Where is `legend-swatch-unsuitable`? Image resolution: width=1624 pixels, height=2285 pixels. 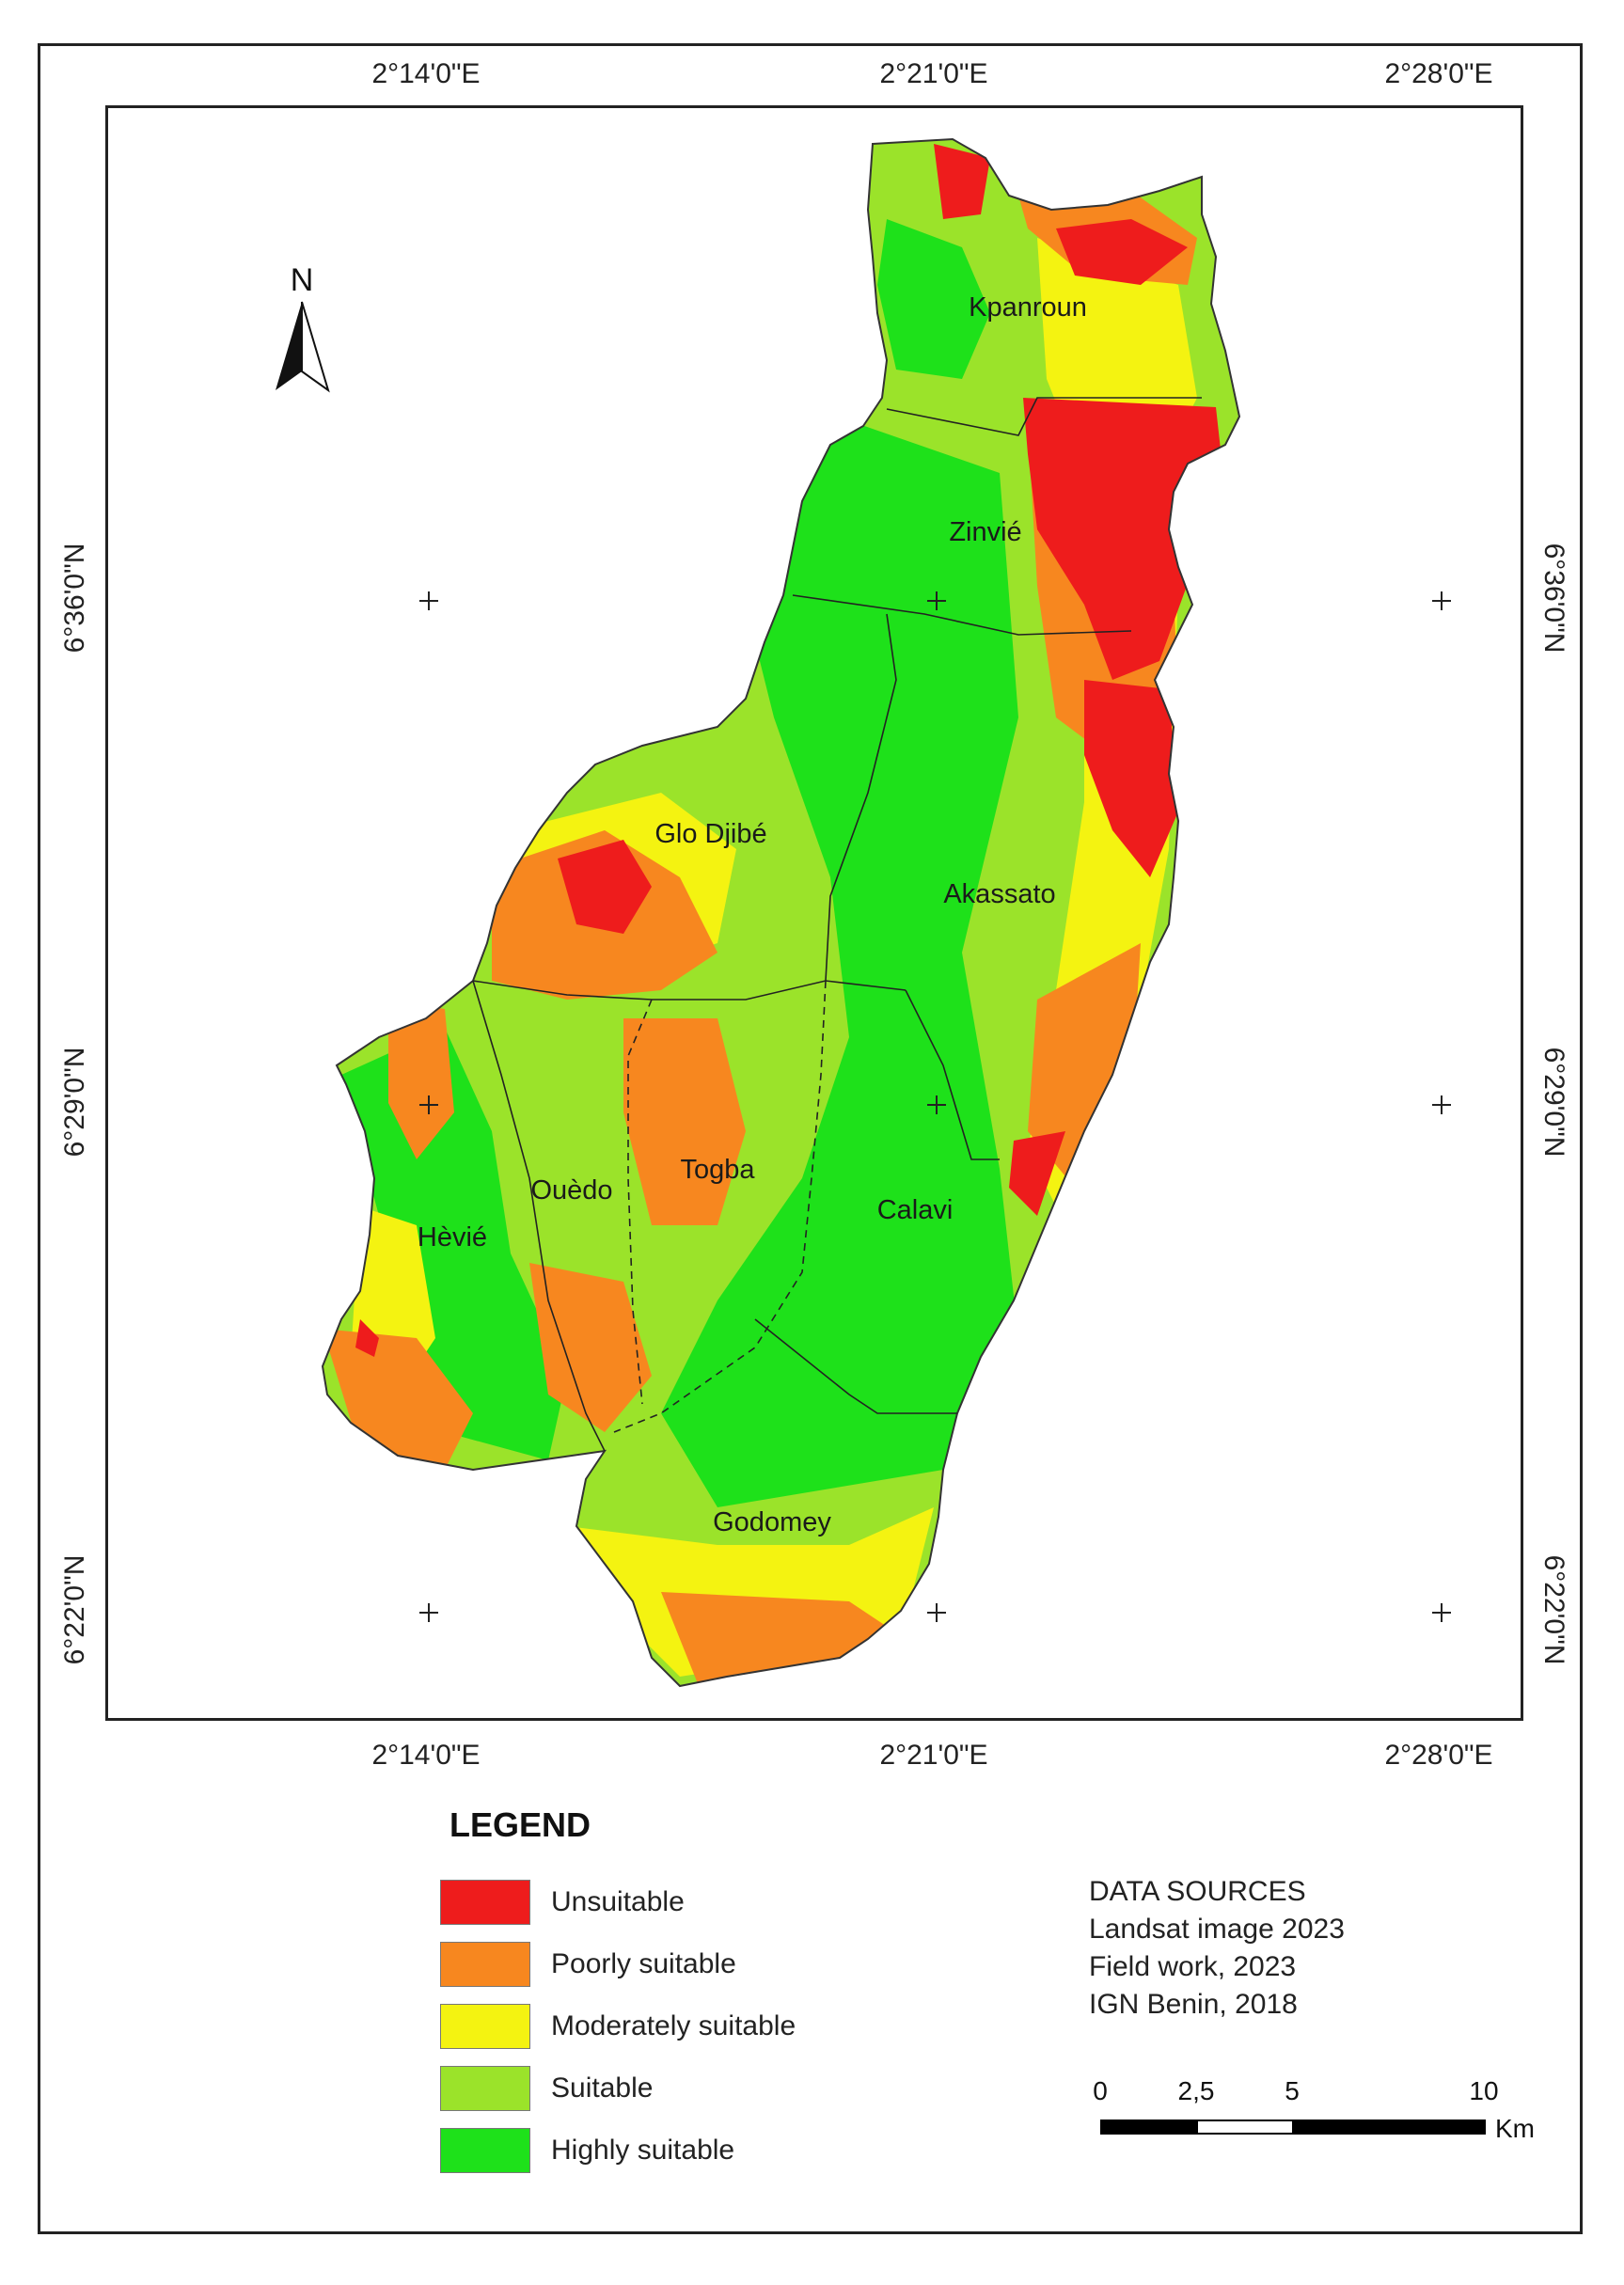
legend-swatch-unsuitable is located at coordinates (485, 1902).